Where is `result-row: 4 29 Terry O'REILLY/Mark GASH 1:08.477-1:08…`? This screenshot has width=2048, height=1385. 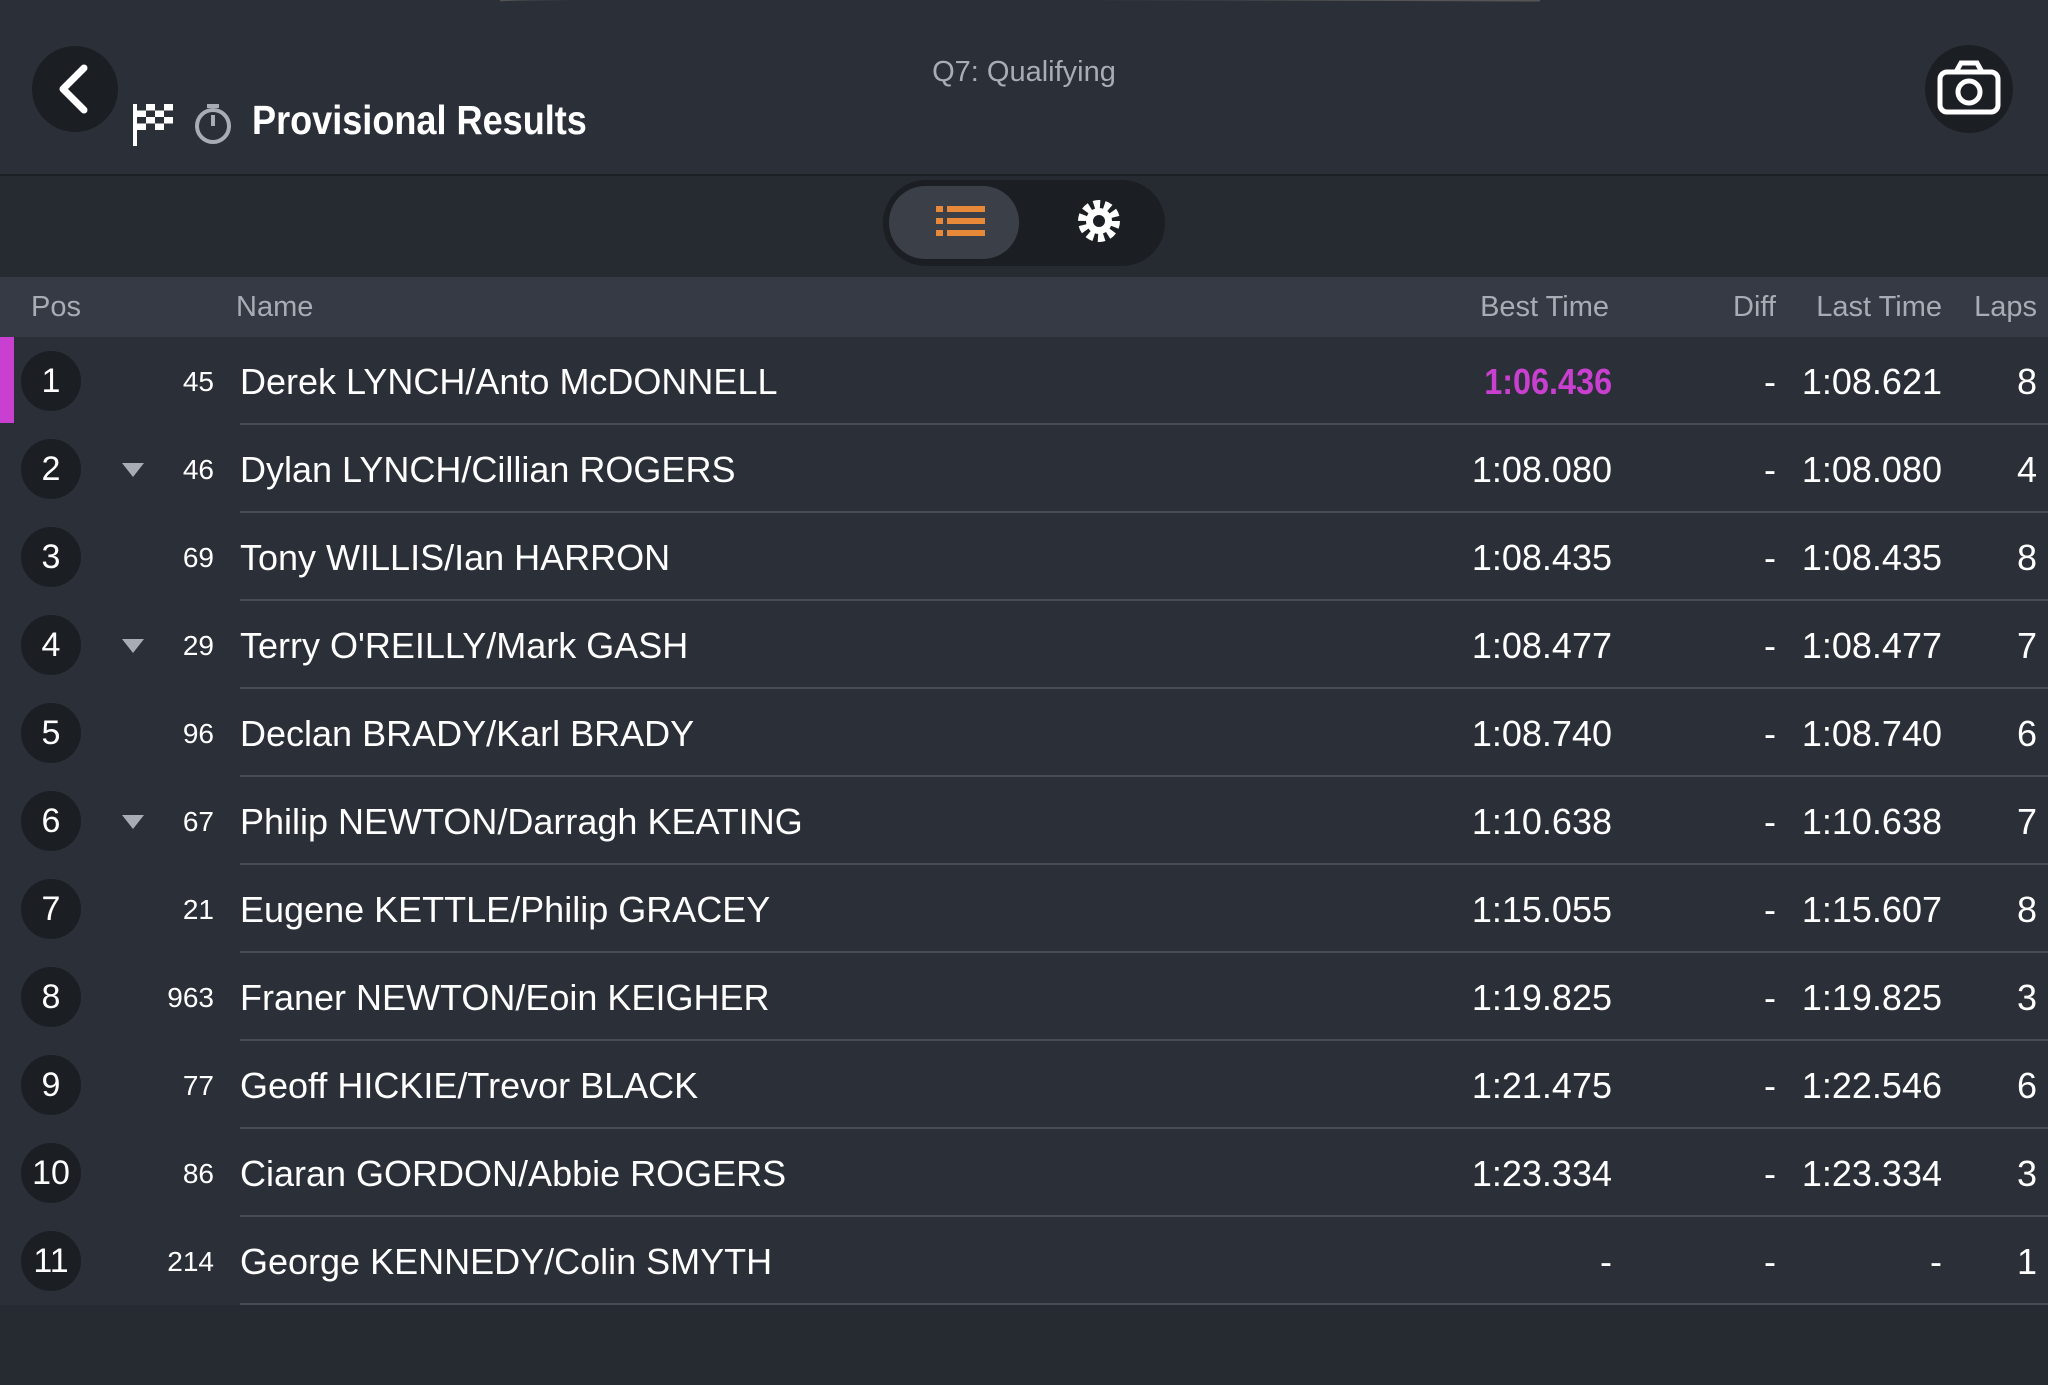
result-row: 4 29 Terry O'REILLY/Mark GASH 1:08.477-1:08… is located at coordinates (1024, 645).